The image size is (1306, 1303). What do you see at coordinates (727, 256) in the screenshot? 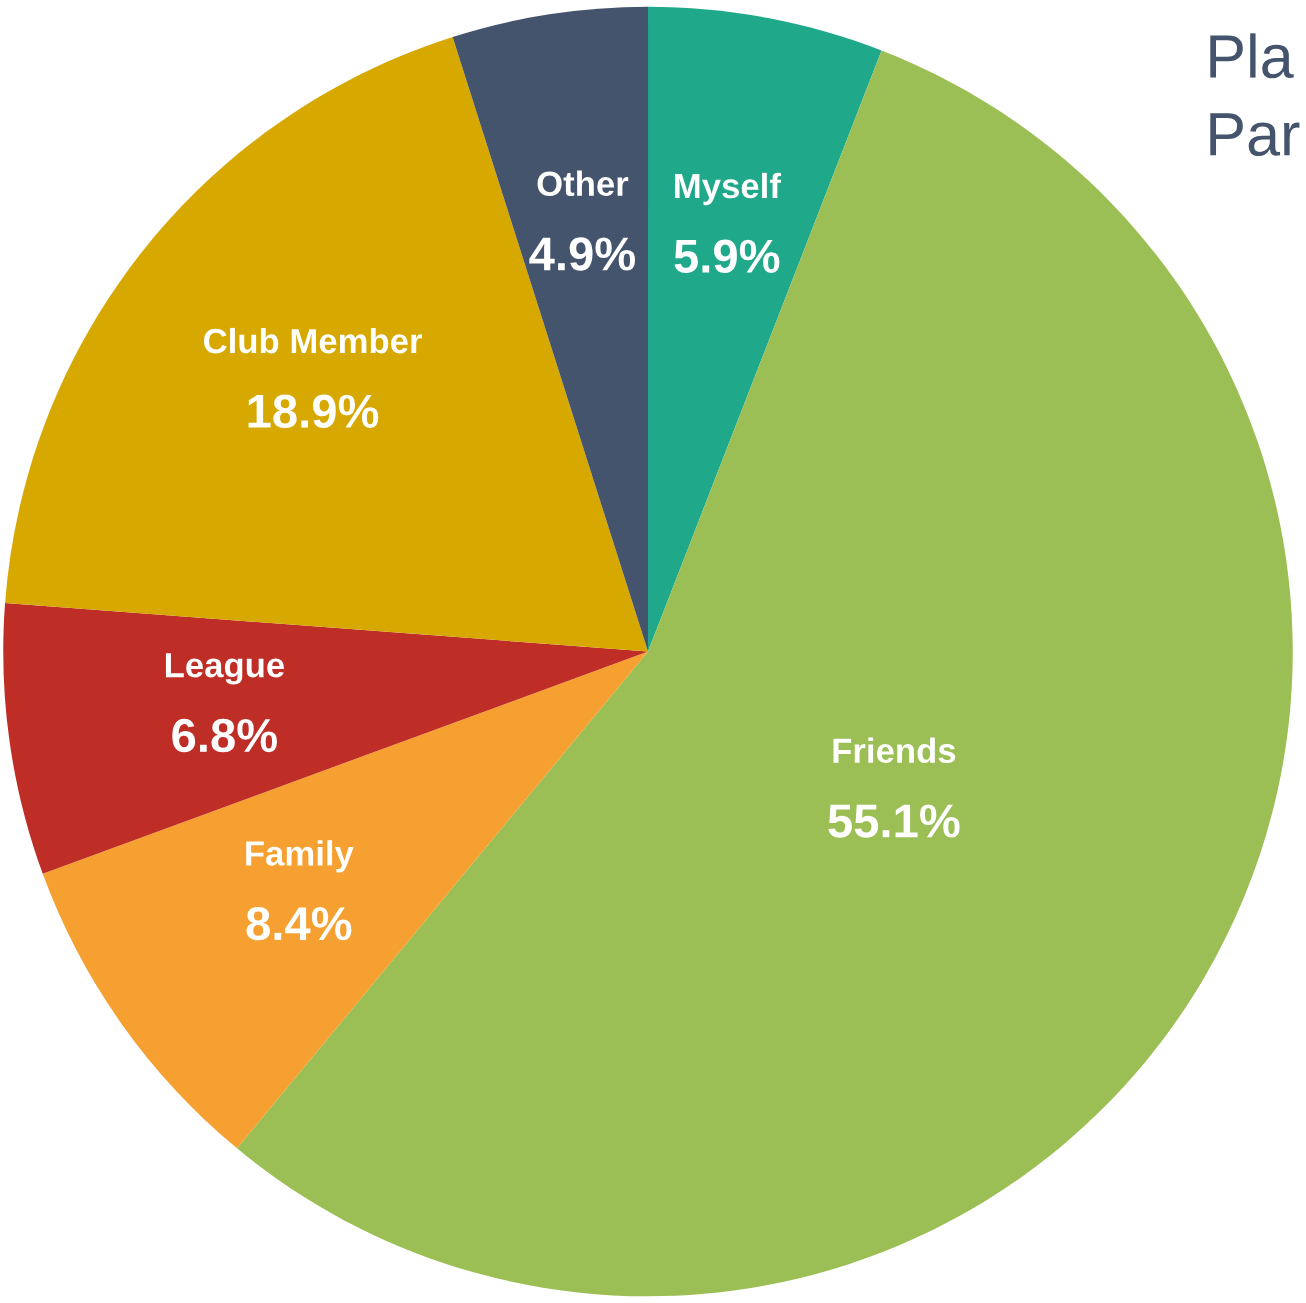
I see `data-label: 5.9%` at bounding box center [727, 256].